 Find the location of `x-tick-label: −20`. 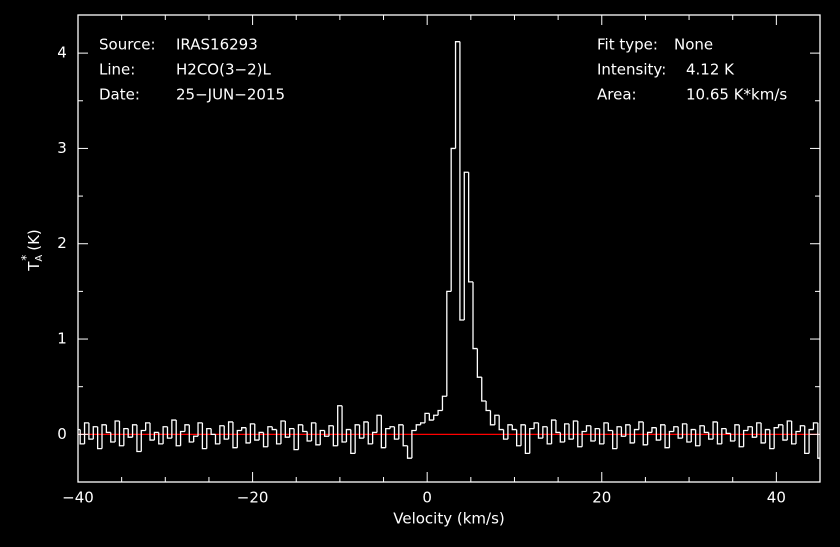

x-tick-label: −20 is located at coordinates (253, 498).